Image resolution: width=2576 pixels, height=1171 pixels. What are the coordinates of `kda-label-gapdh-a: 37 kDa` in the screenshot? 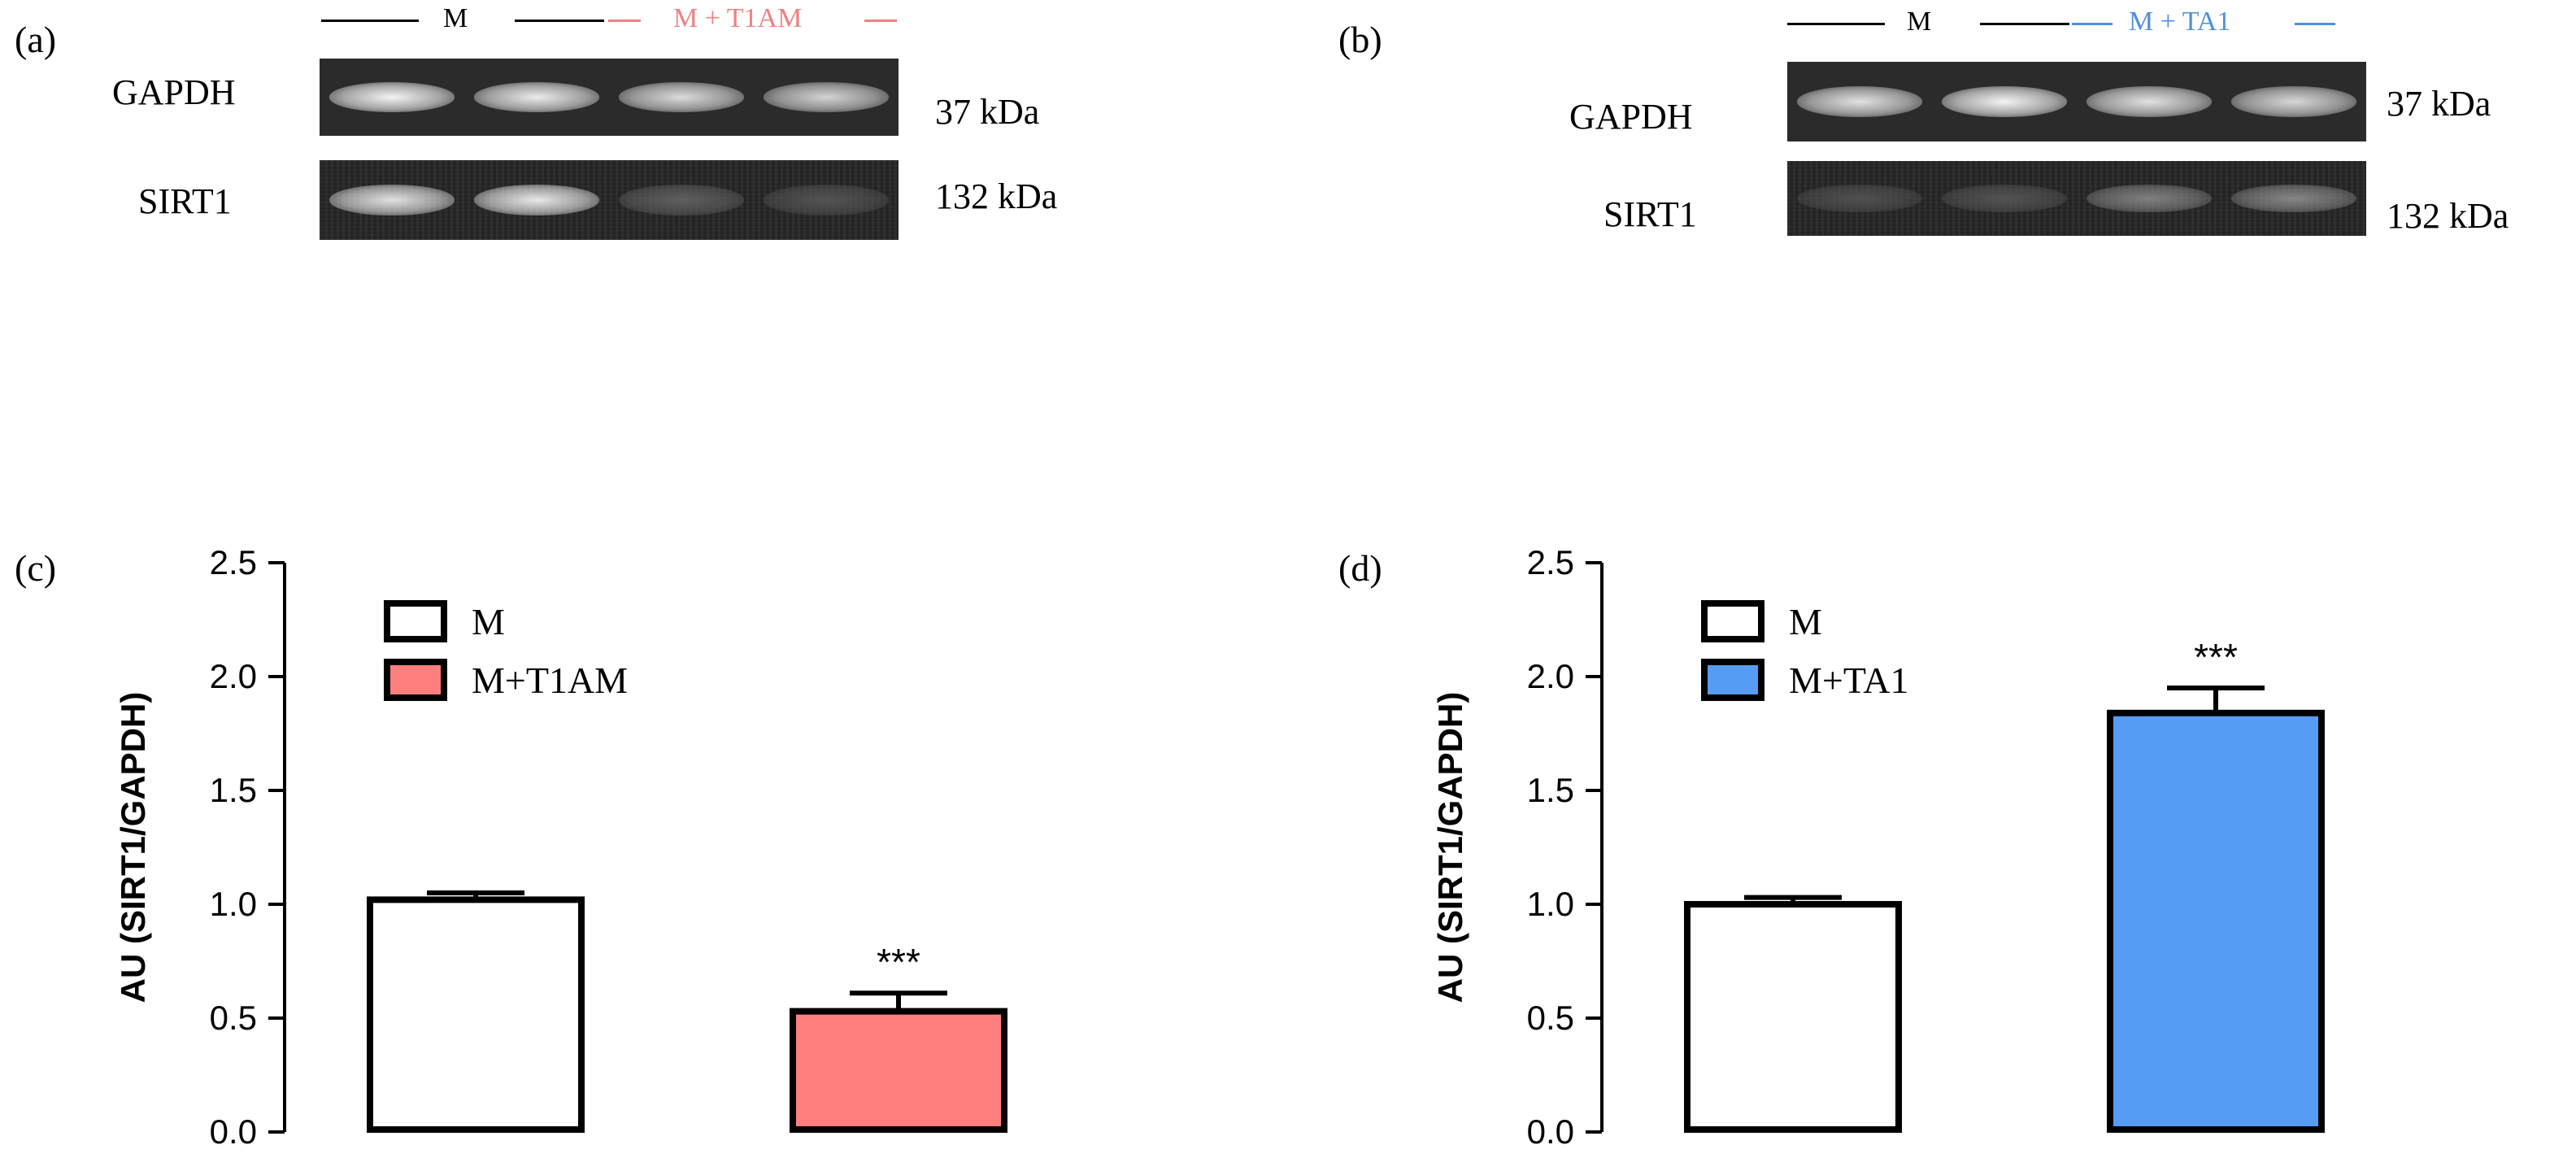 It's located at (988, 112).